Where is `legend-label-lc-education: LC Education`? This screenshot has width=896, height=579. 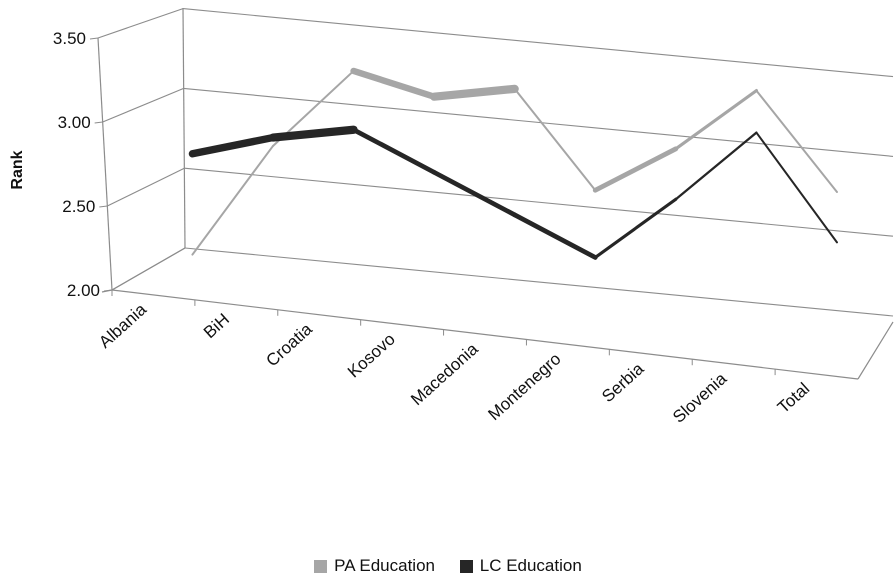
legend-label-lc-education: LC Education is located at coordinates (530, 565).